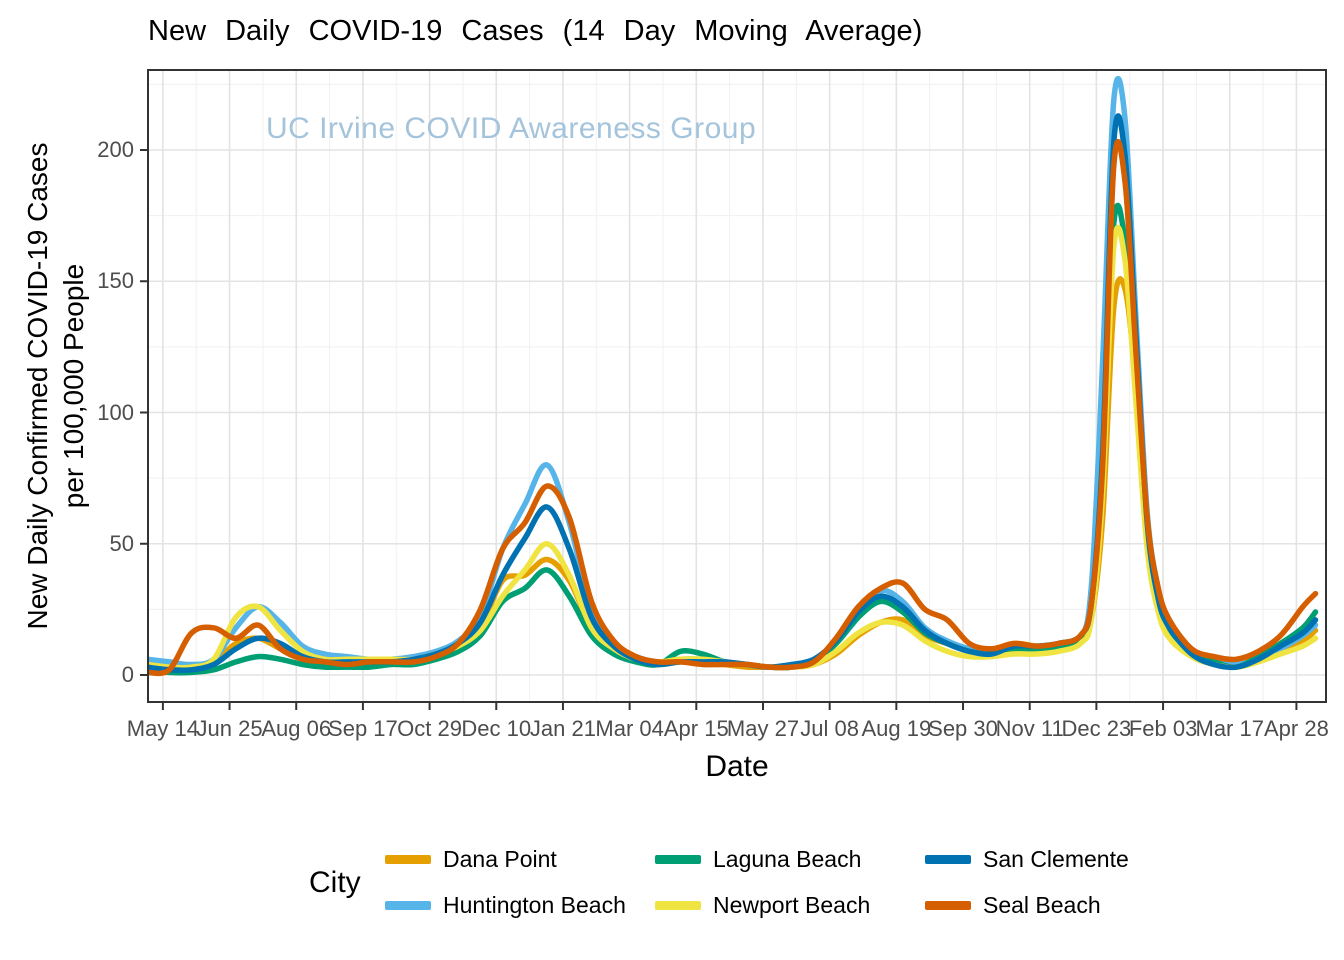  What do you see at coordinates (115, 149) in the screenshot?
I see `y-tick-label: 200` at bounding box center [115, 149].